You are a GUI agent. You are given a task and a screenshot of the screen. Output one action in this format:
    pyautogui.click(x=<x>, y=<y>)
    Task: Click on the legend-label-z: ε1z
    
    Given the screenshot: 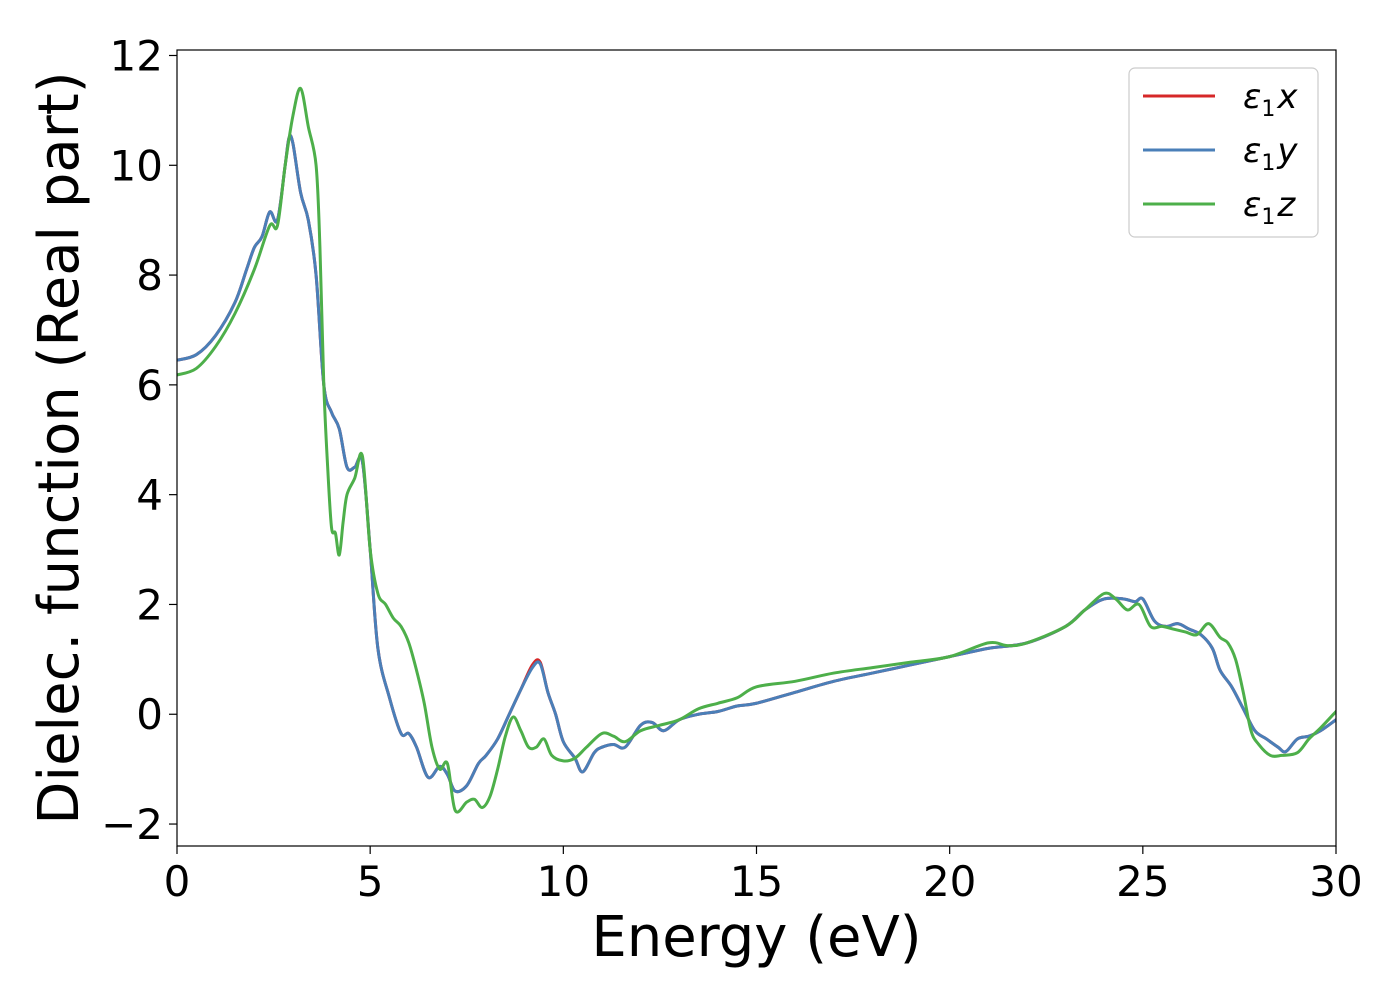 What is the action you would take?
    pyautogui.click(x=1269, y=207)
    